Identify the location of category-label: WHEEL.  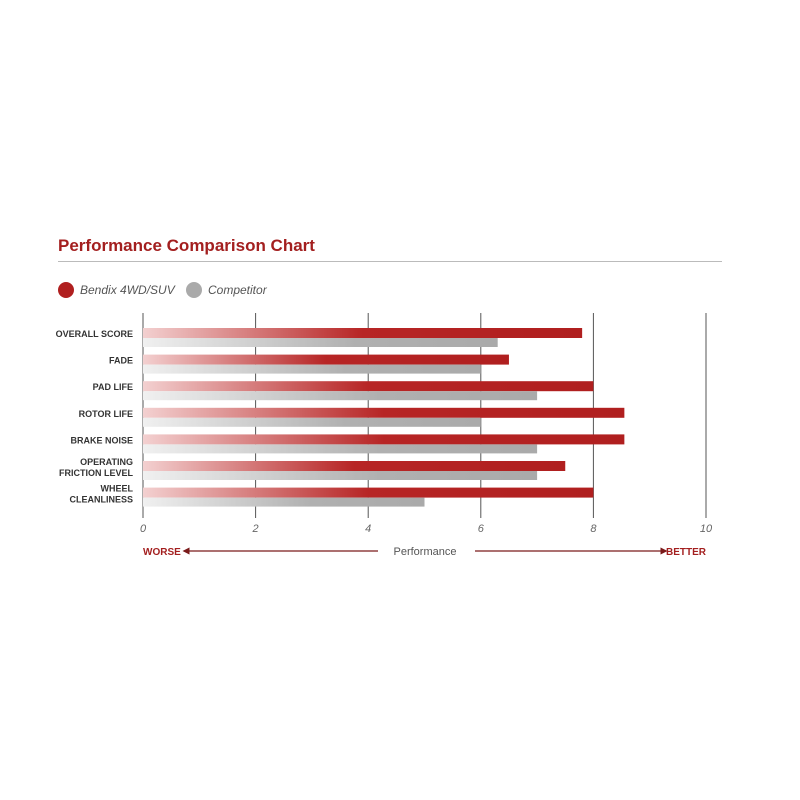
(117, 489).